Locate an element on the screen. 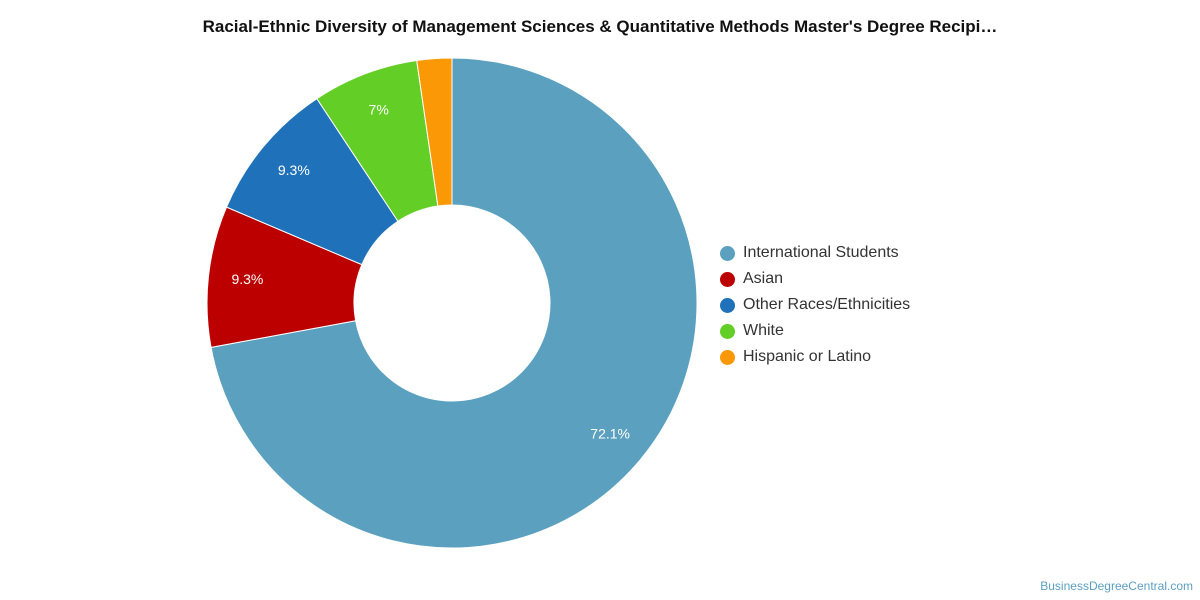 This screenshot has height=600, width=1200. legend-item-white: White is located at coordinates (815, 331).